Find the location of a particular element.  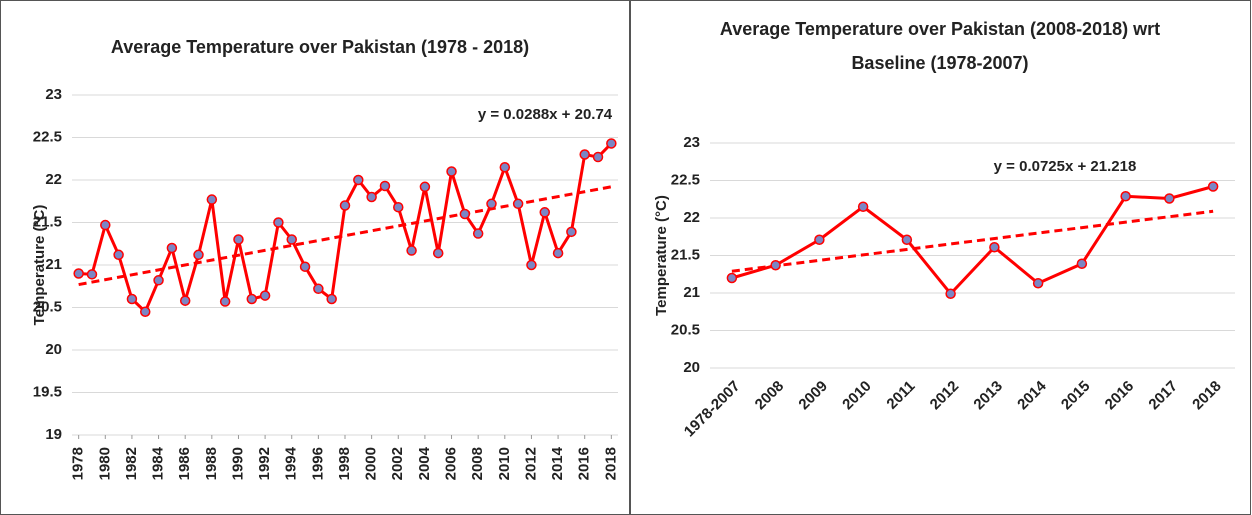

trend-equation: y = 0.0725x + 21.218 is located at coordinates (1065, 166).